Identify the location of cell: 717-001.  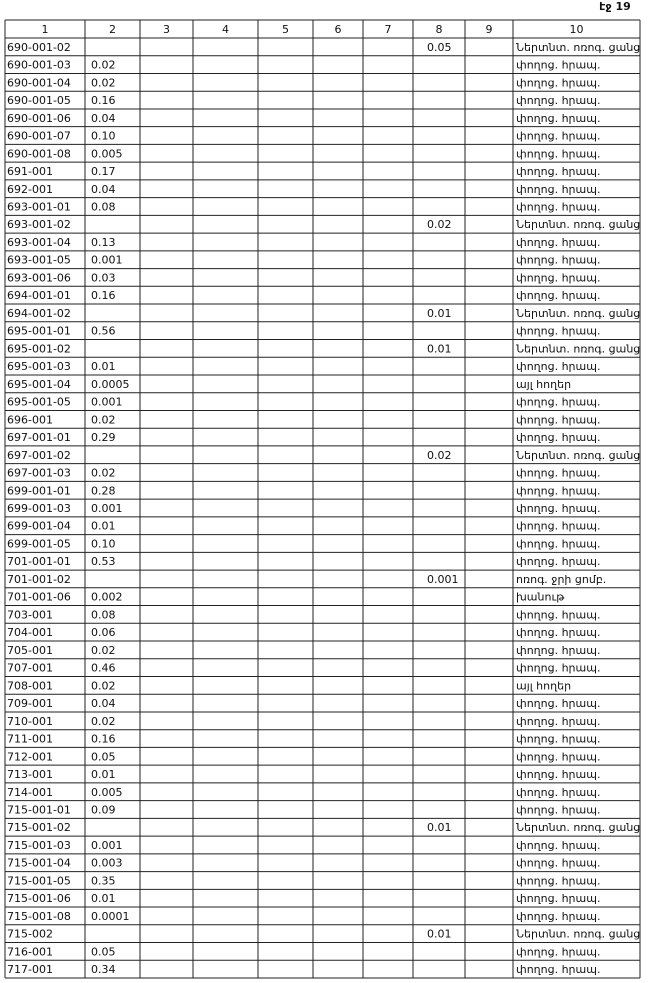
(30, 969).